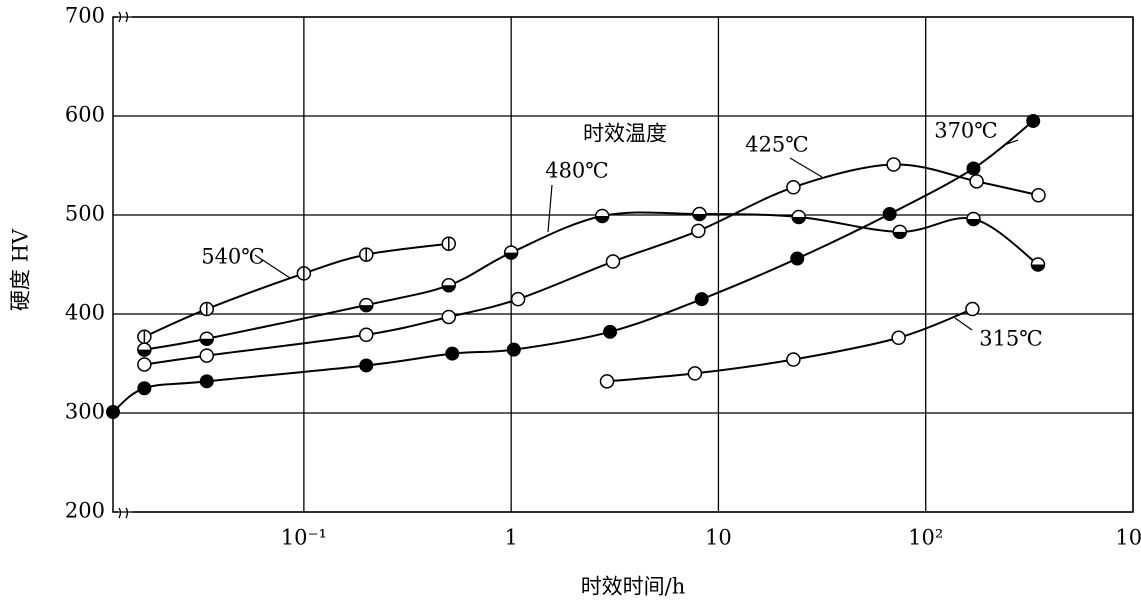  What do you see at coordinates (85, 16) in the screenshot?
I see `y-tick-label: 700` at bounding box center [85, 16].